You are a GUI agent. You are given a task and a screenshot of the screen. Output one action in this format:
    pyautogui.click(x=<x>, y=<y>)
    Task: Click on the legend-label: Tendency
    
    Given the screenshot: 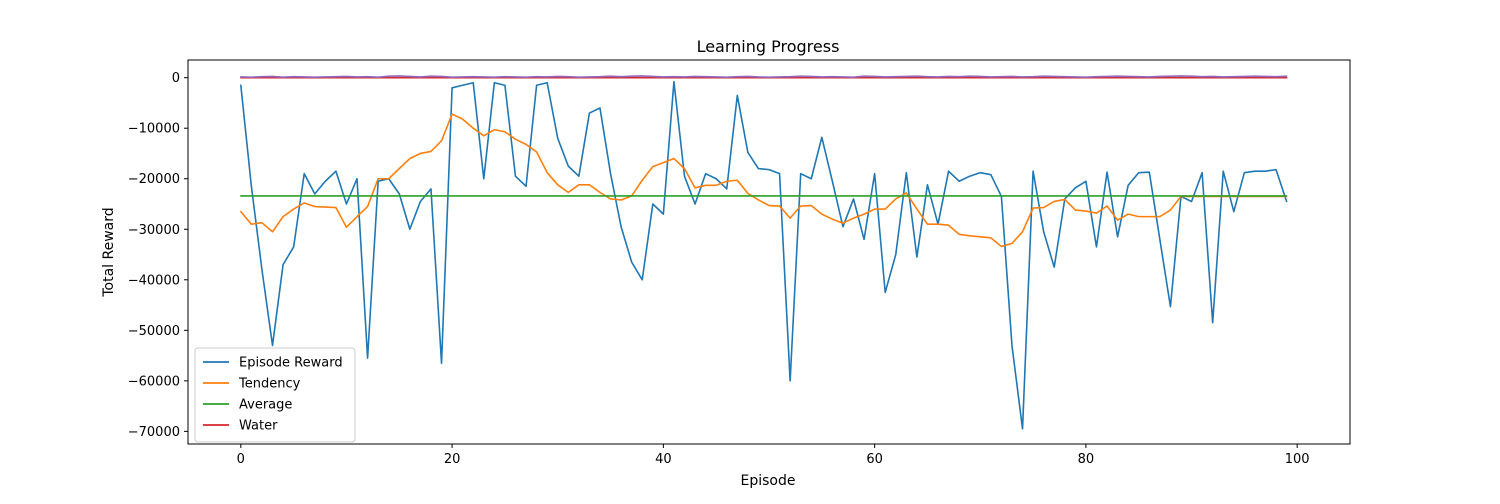 What is the action you would take?
    pyautogui.click(x=269, y=384)
    